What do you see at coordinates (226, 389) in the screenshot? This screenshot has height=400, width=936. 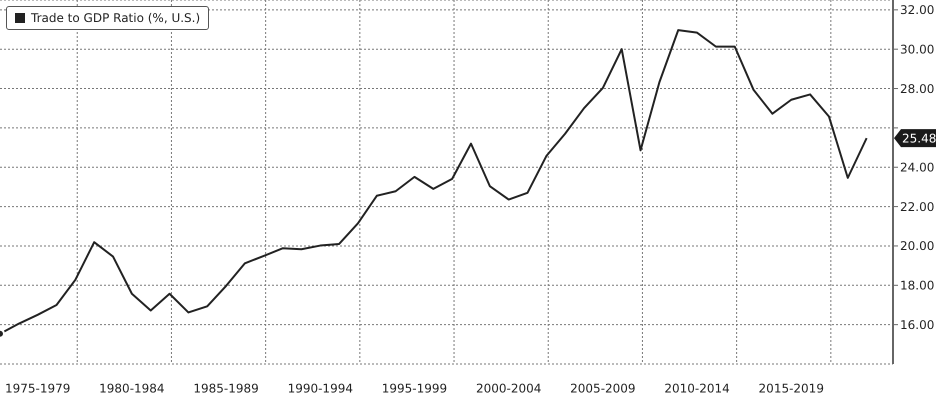 I see `x-tick-label: 1985-1989` at bounding box center [226, 389].